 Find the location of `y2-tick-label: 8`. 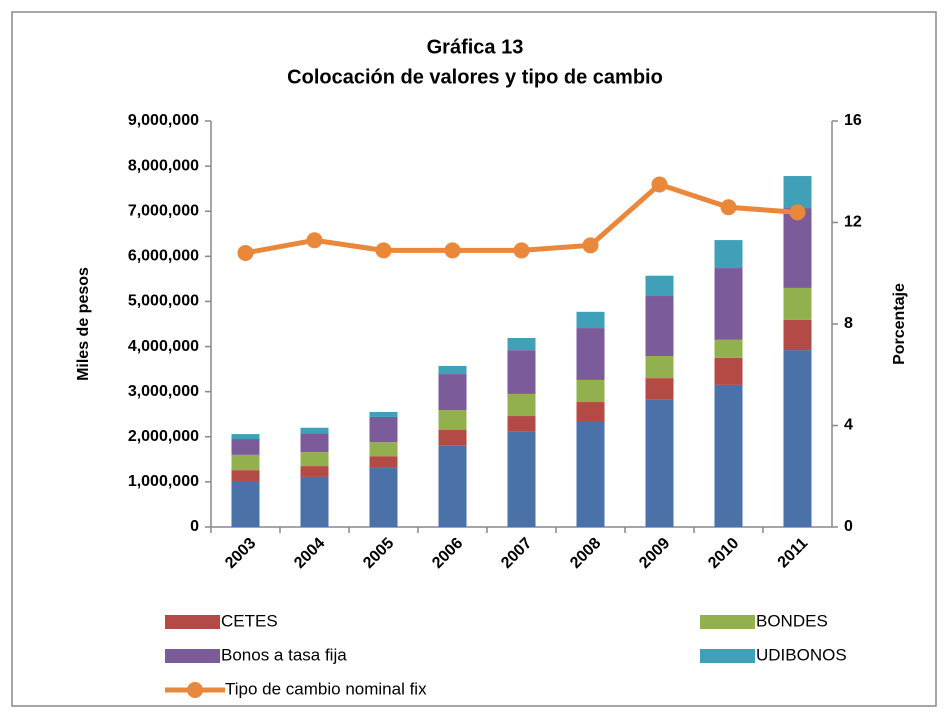

y2-tick-label: 8 is located at coordinates (848, 323).